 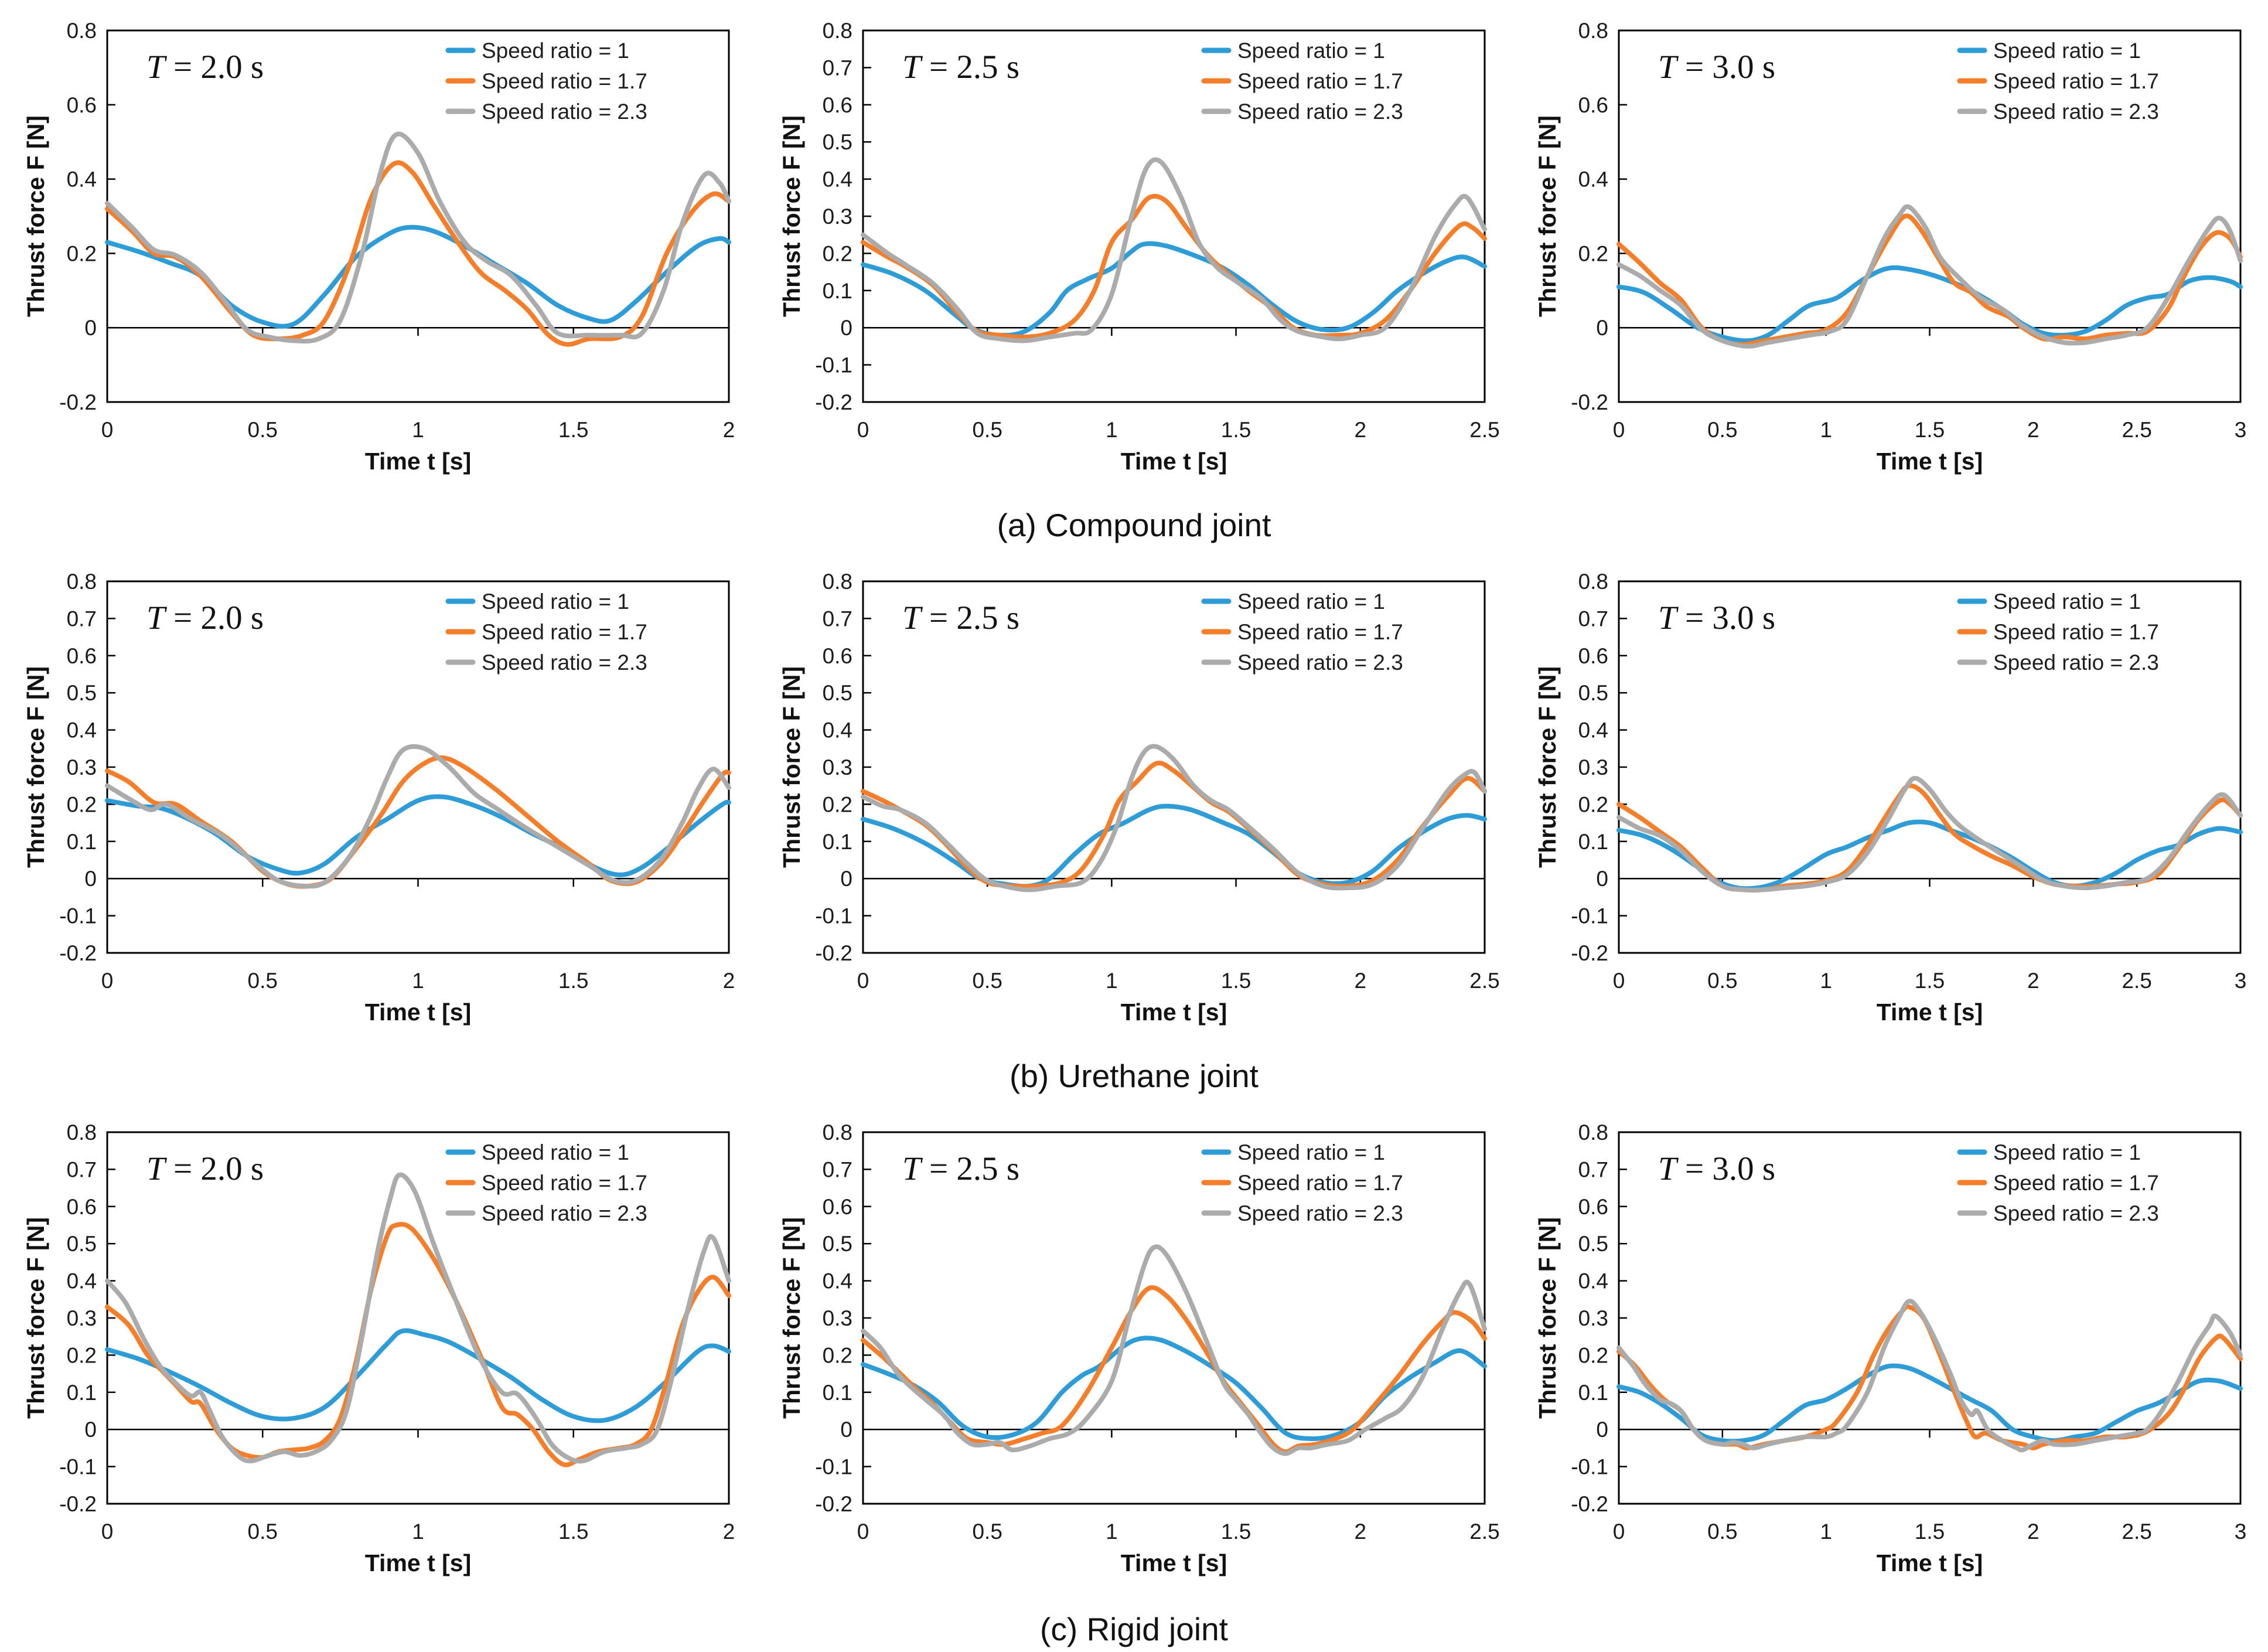 I want to click on x-tick-label: 3, so click(x=2241, y=1532).